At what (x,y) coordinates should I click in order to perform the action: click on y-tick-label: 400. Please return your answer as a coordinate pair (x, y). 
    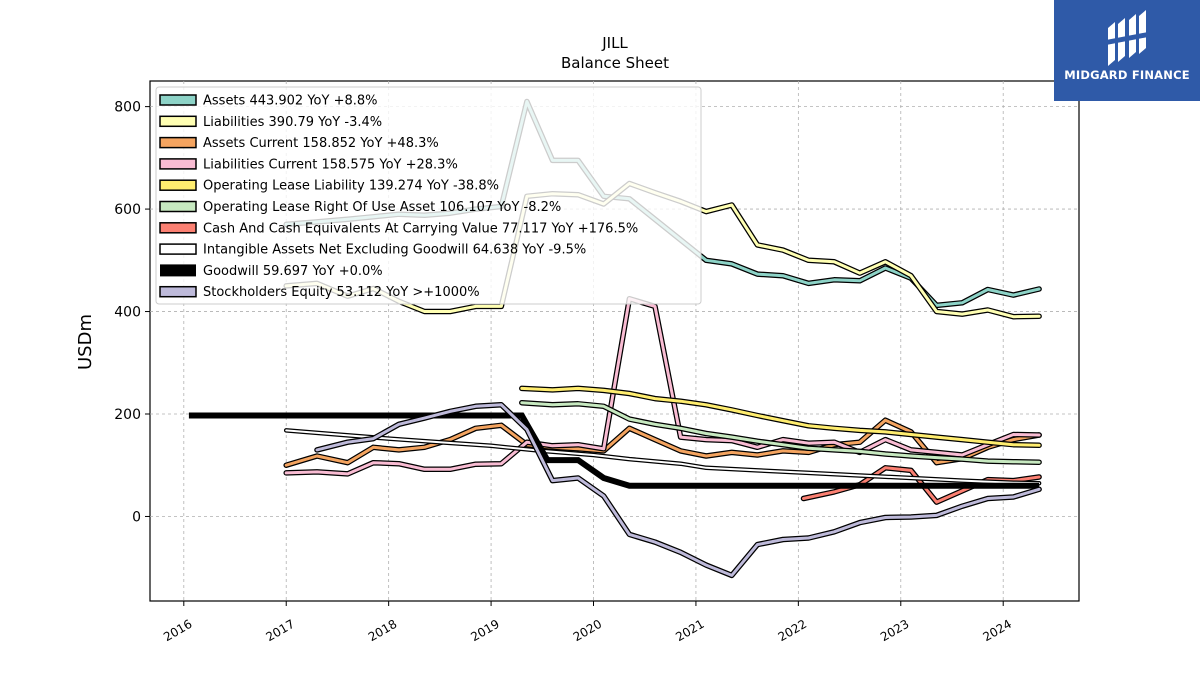
    Looking at the image, I should click on (127, 313).